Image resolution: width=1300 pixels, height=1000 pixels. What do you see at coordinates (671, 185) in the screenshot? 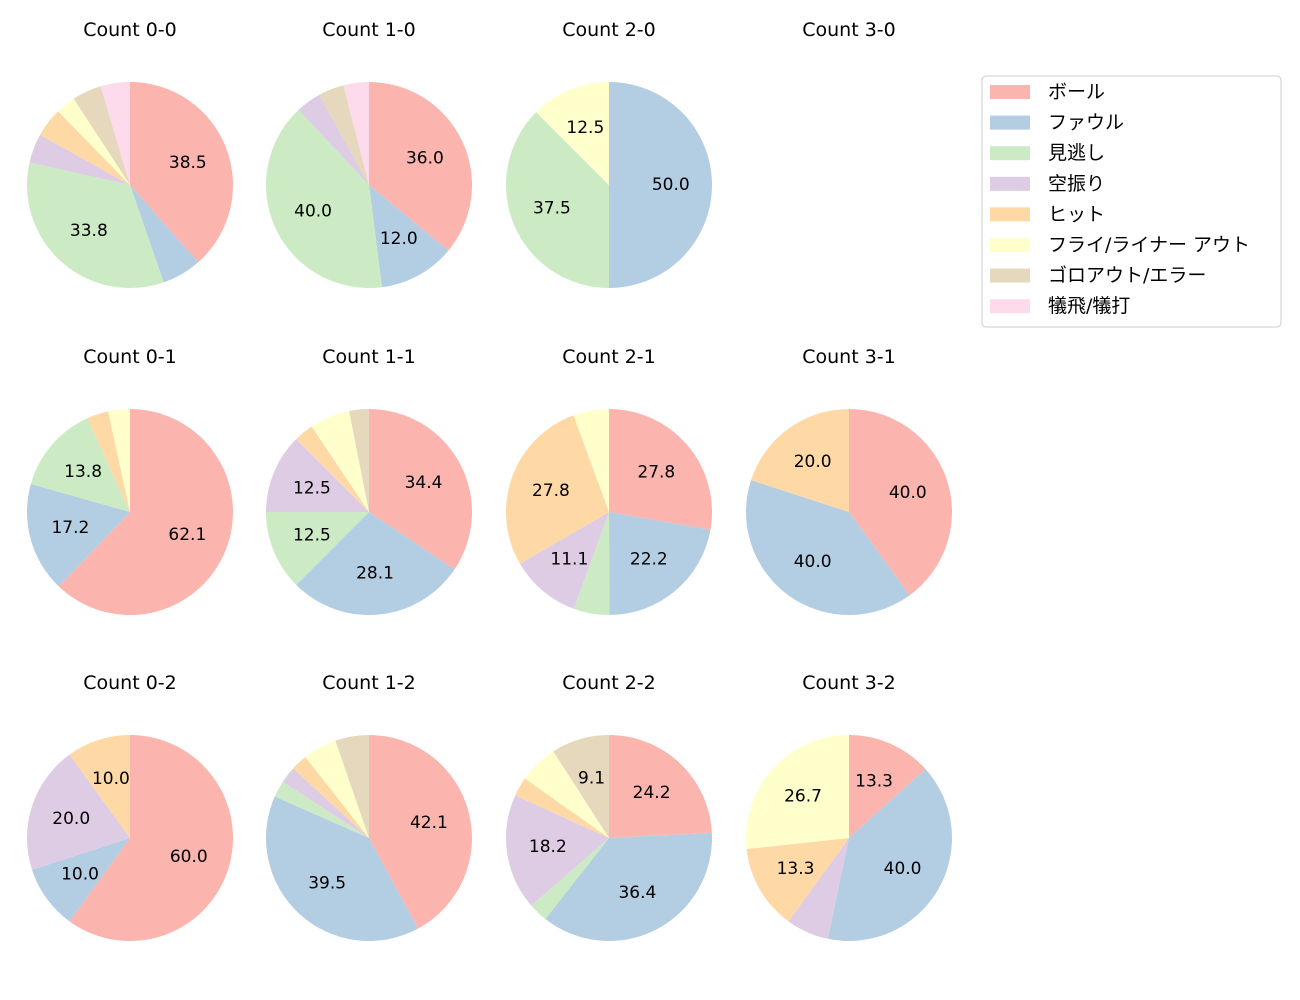
I see `slice-label: 50.0` at bounding box center [671, 185].